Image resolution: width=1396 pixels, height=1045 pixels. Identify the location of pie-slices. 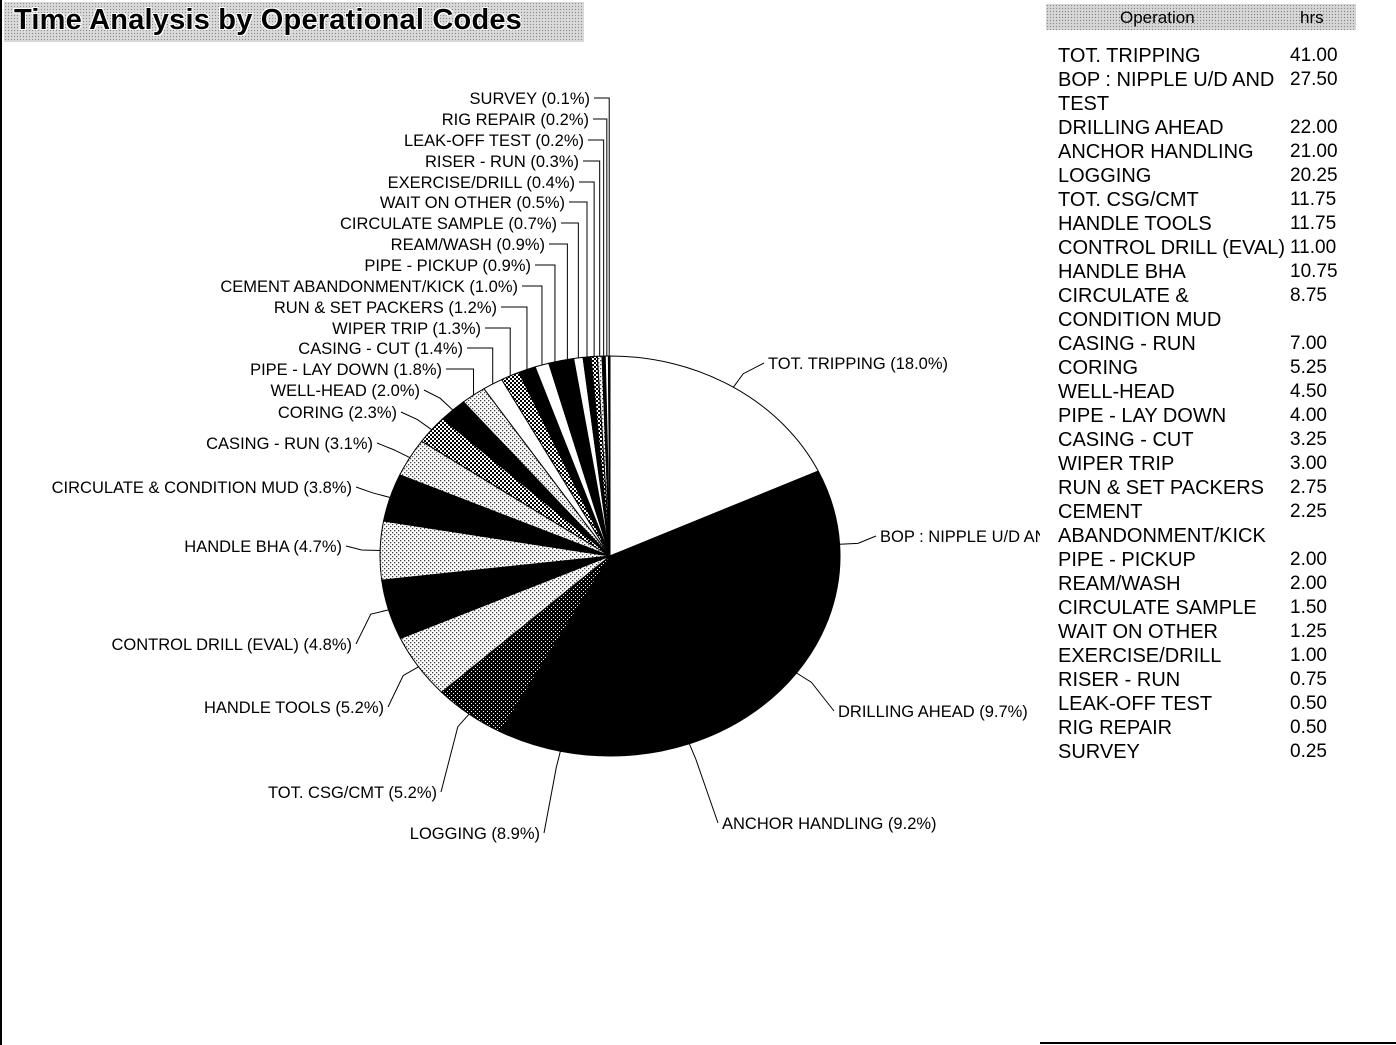
(610, 556).